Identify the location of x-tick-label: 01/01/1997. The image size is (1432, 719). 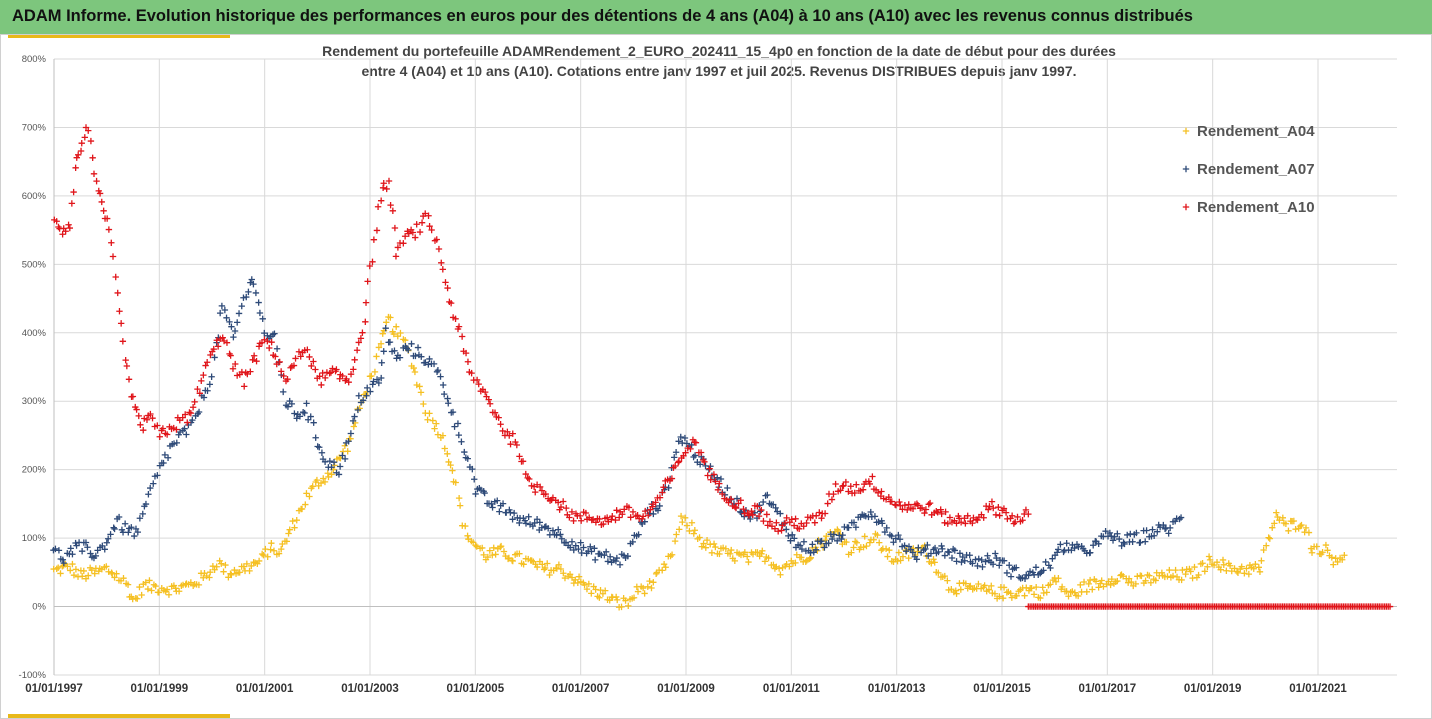
(54, 689).